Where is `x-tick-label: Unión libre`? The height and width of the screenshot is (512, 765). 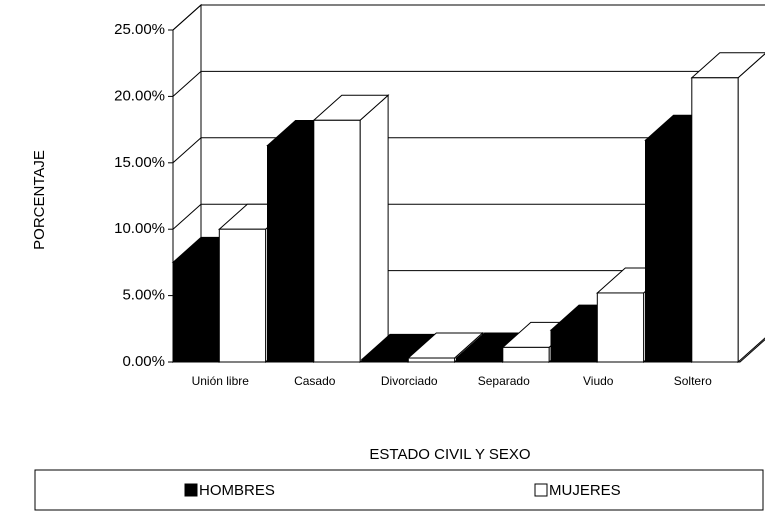
x-tick-label: Unión libre is located at coordinates (221, 381).